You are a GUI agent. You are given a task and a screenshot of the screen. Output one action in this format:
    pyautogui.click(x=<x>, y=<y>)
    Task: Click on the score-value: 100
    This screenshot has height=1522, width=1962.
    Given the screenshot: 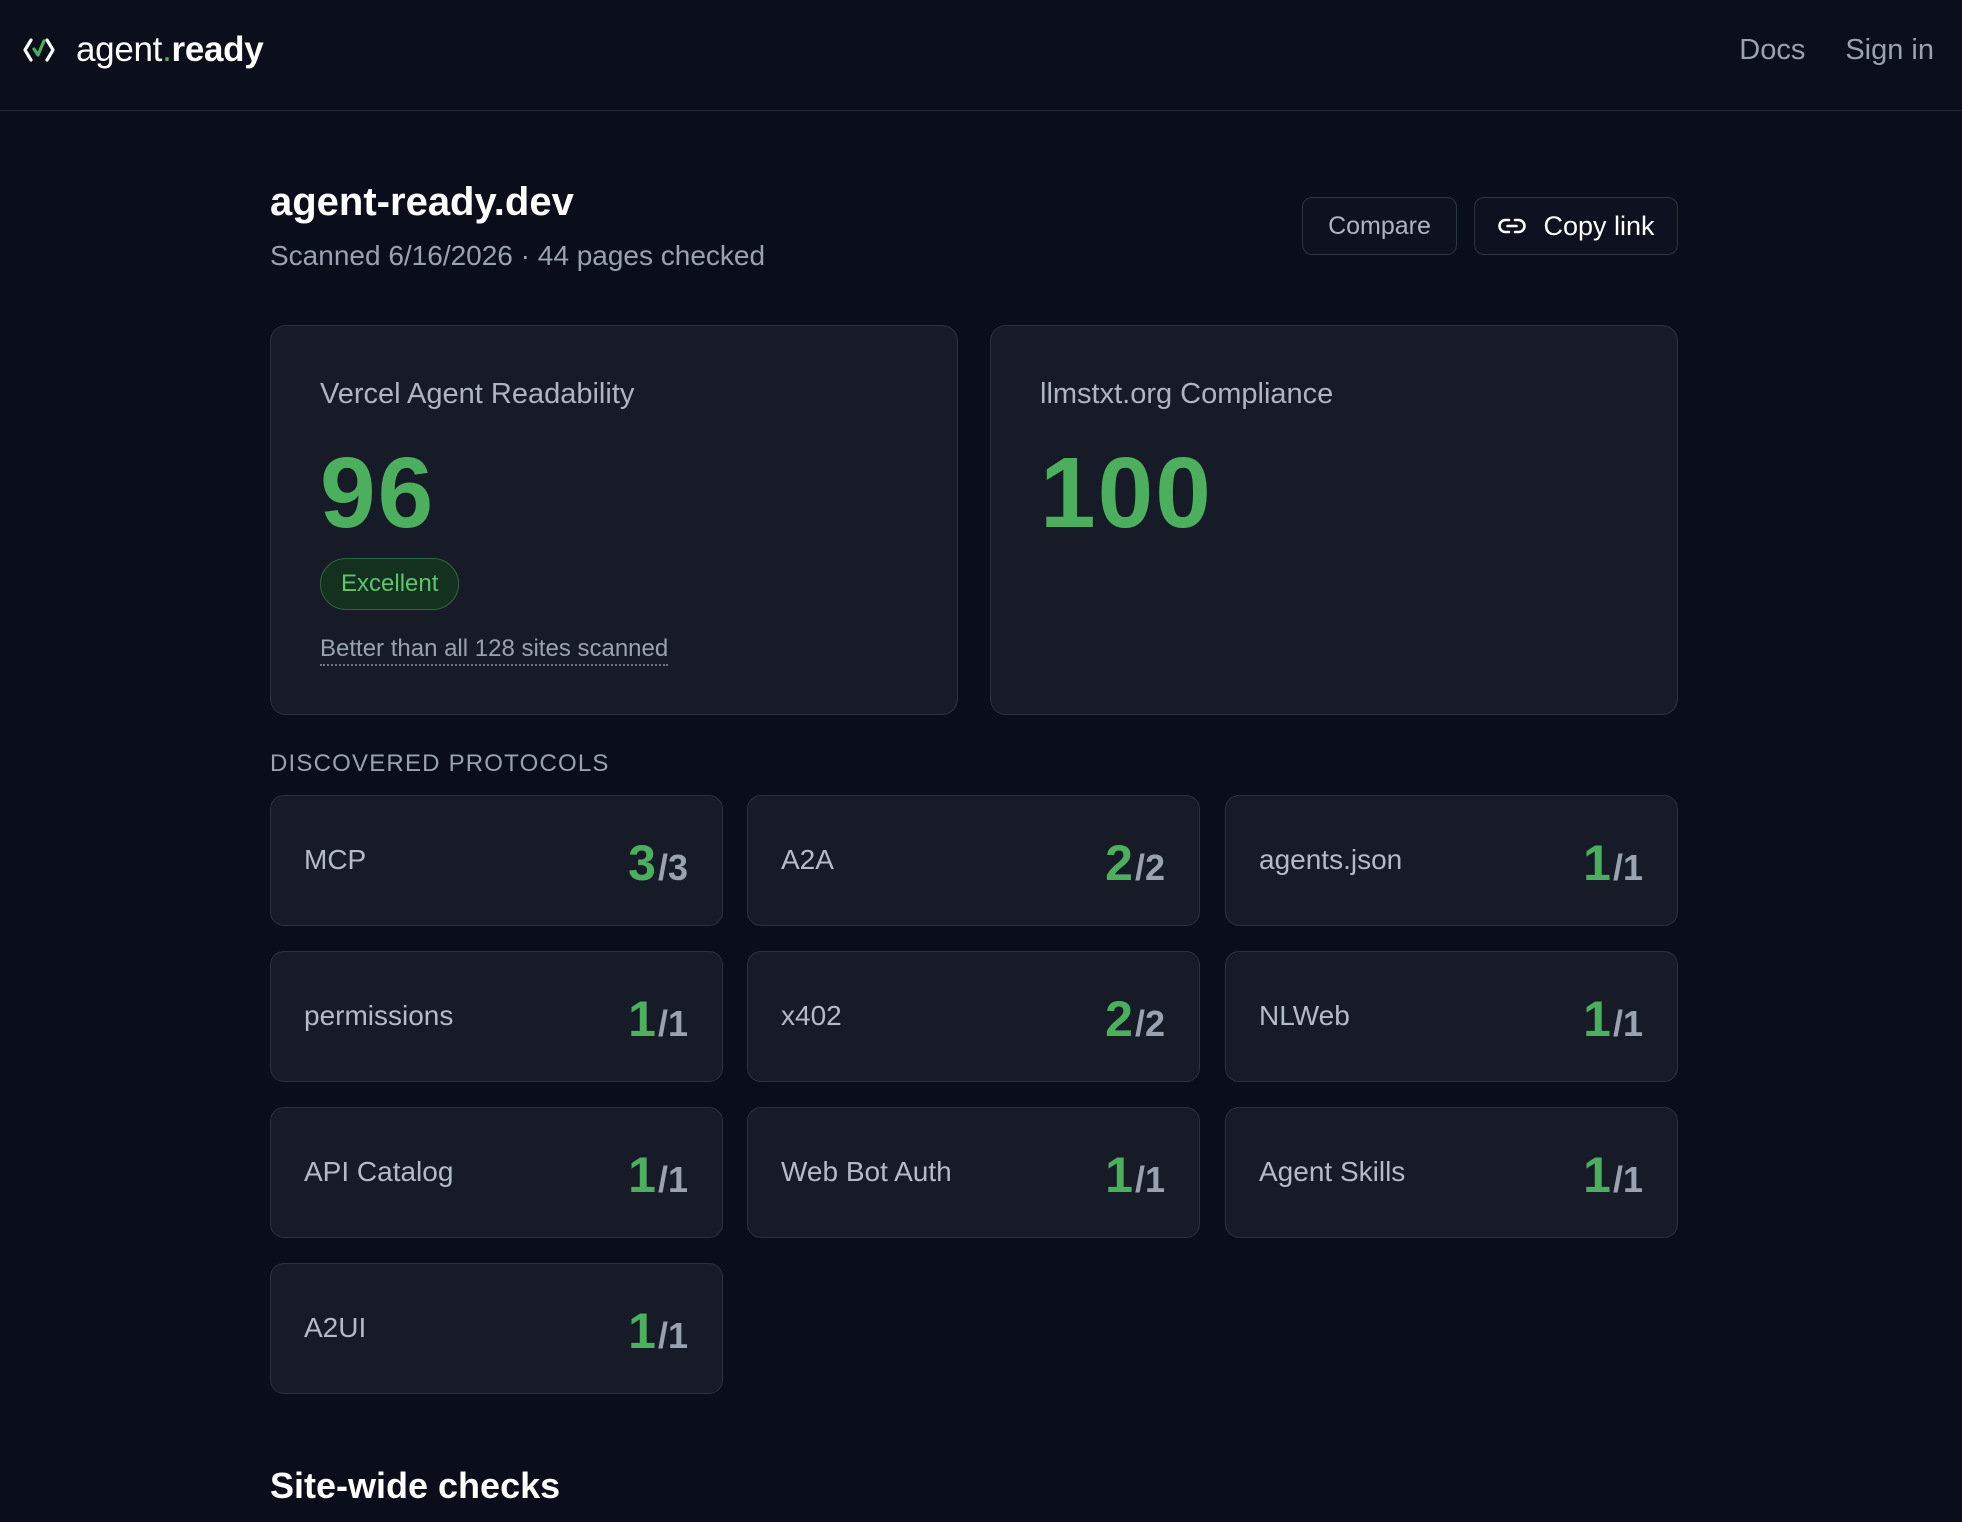 What is the action you would take?
    pyautogui.click(x=1126, y=493)
    